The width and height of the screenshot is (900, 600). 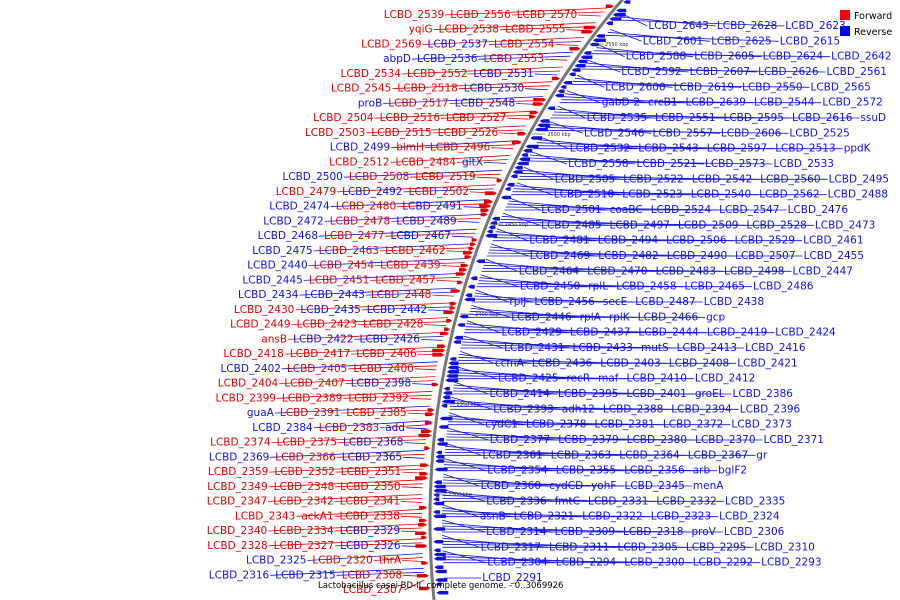 I want to click on gene-label: LCBD_2383, so click(x=349, y=428).